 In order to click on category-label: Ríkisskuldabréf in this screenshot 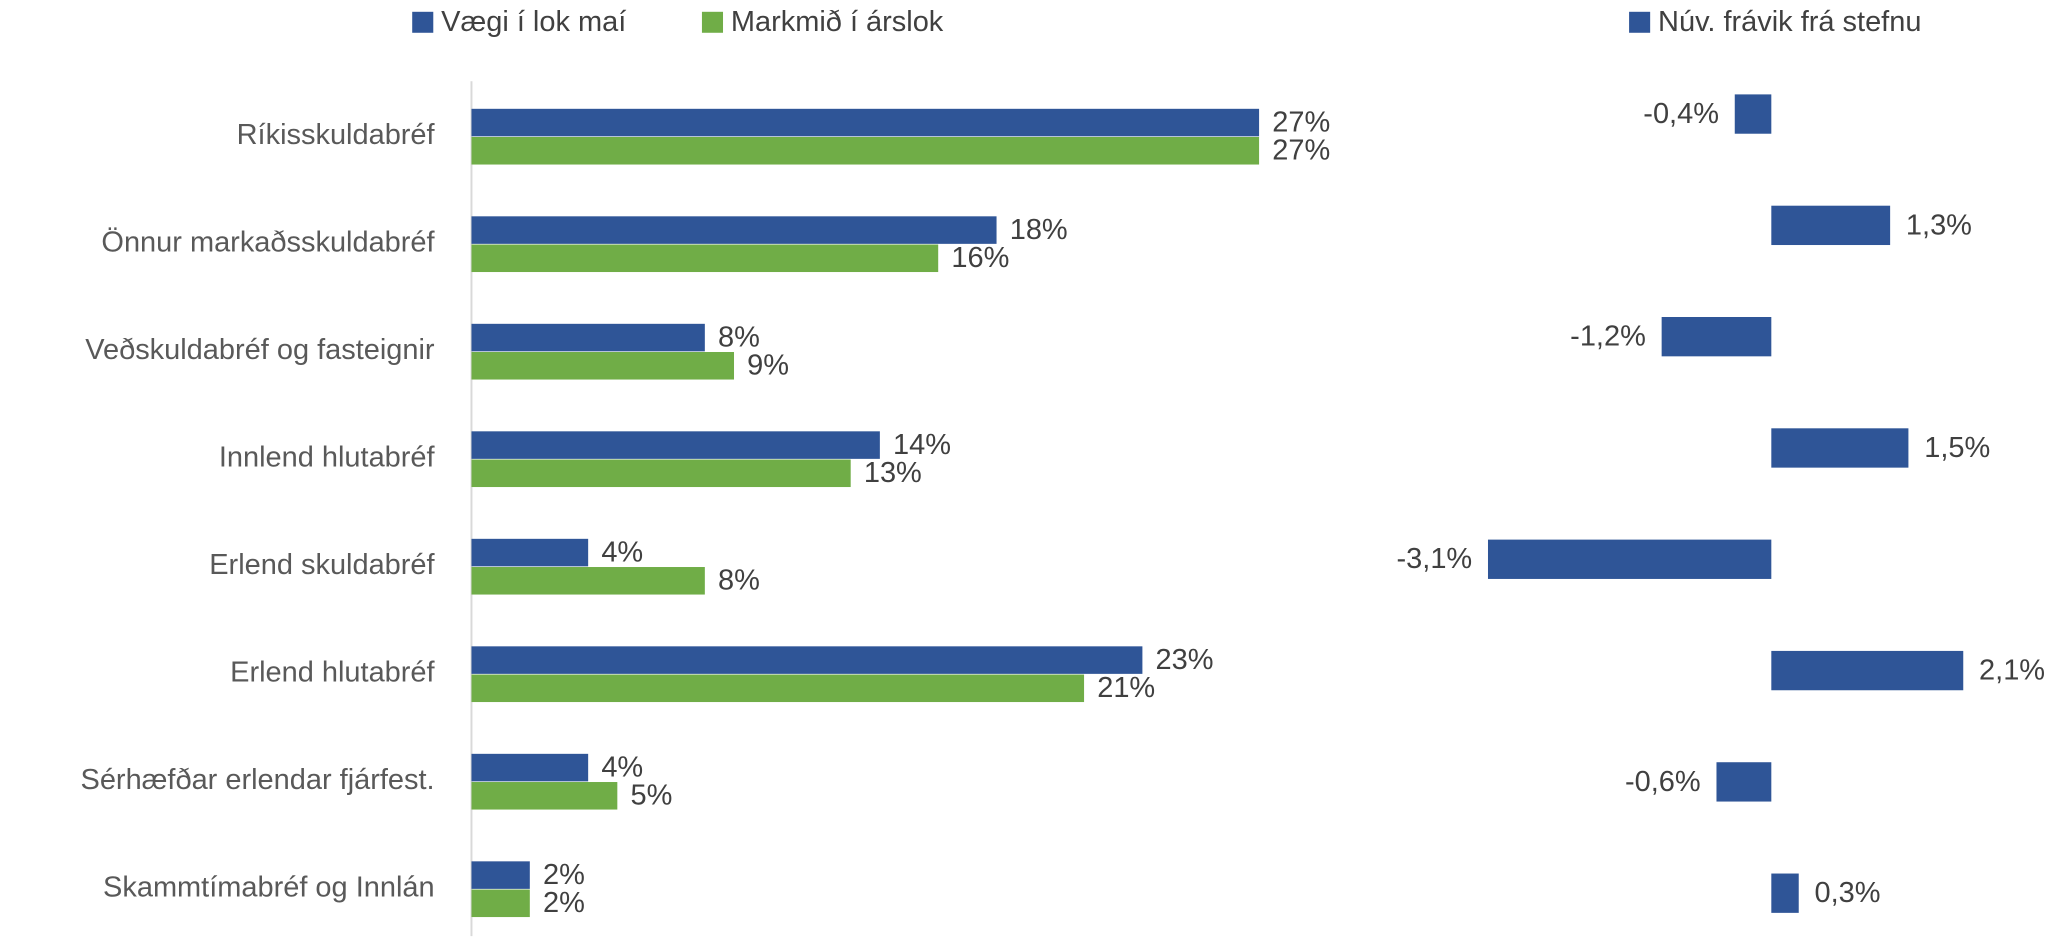, I will do `click(336, 135)`.